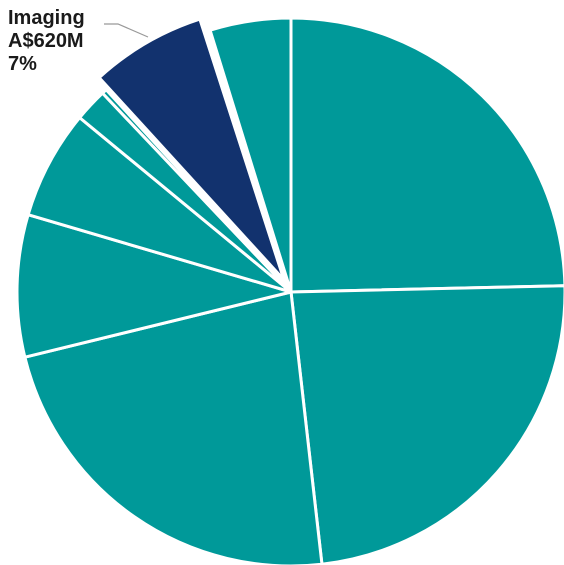 This screenshot has height=565, width=564. Describe the element at coordinates (126, 30) in the screenshot. I see `callout-leader-line` at that location.